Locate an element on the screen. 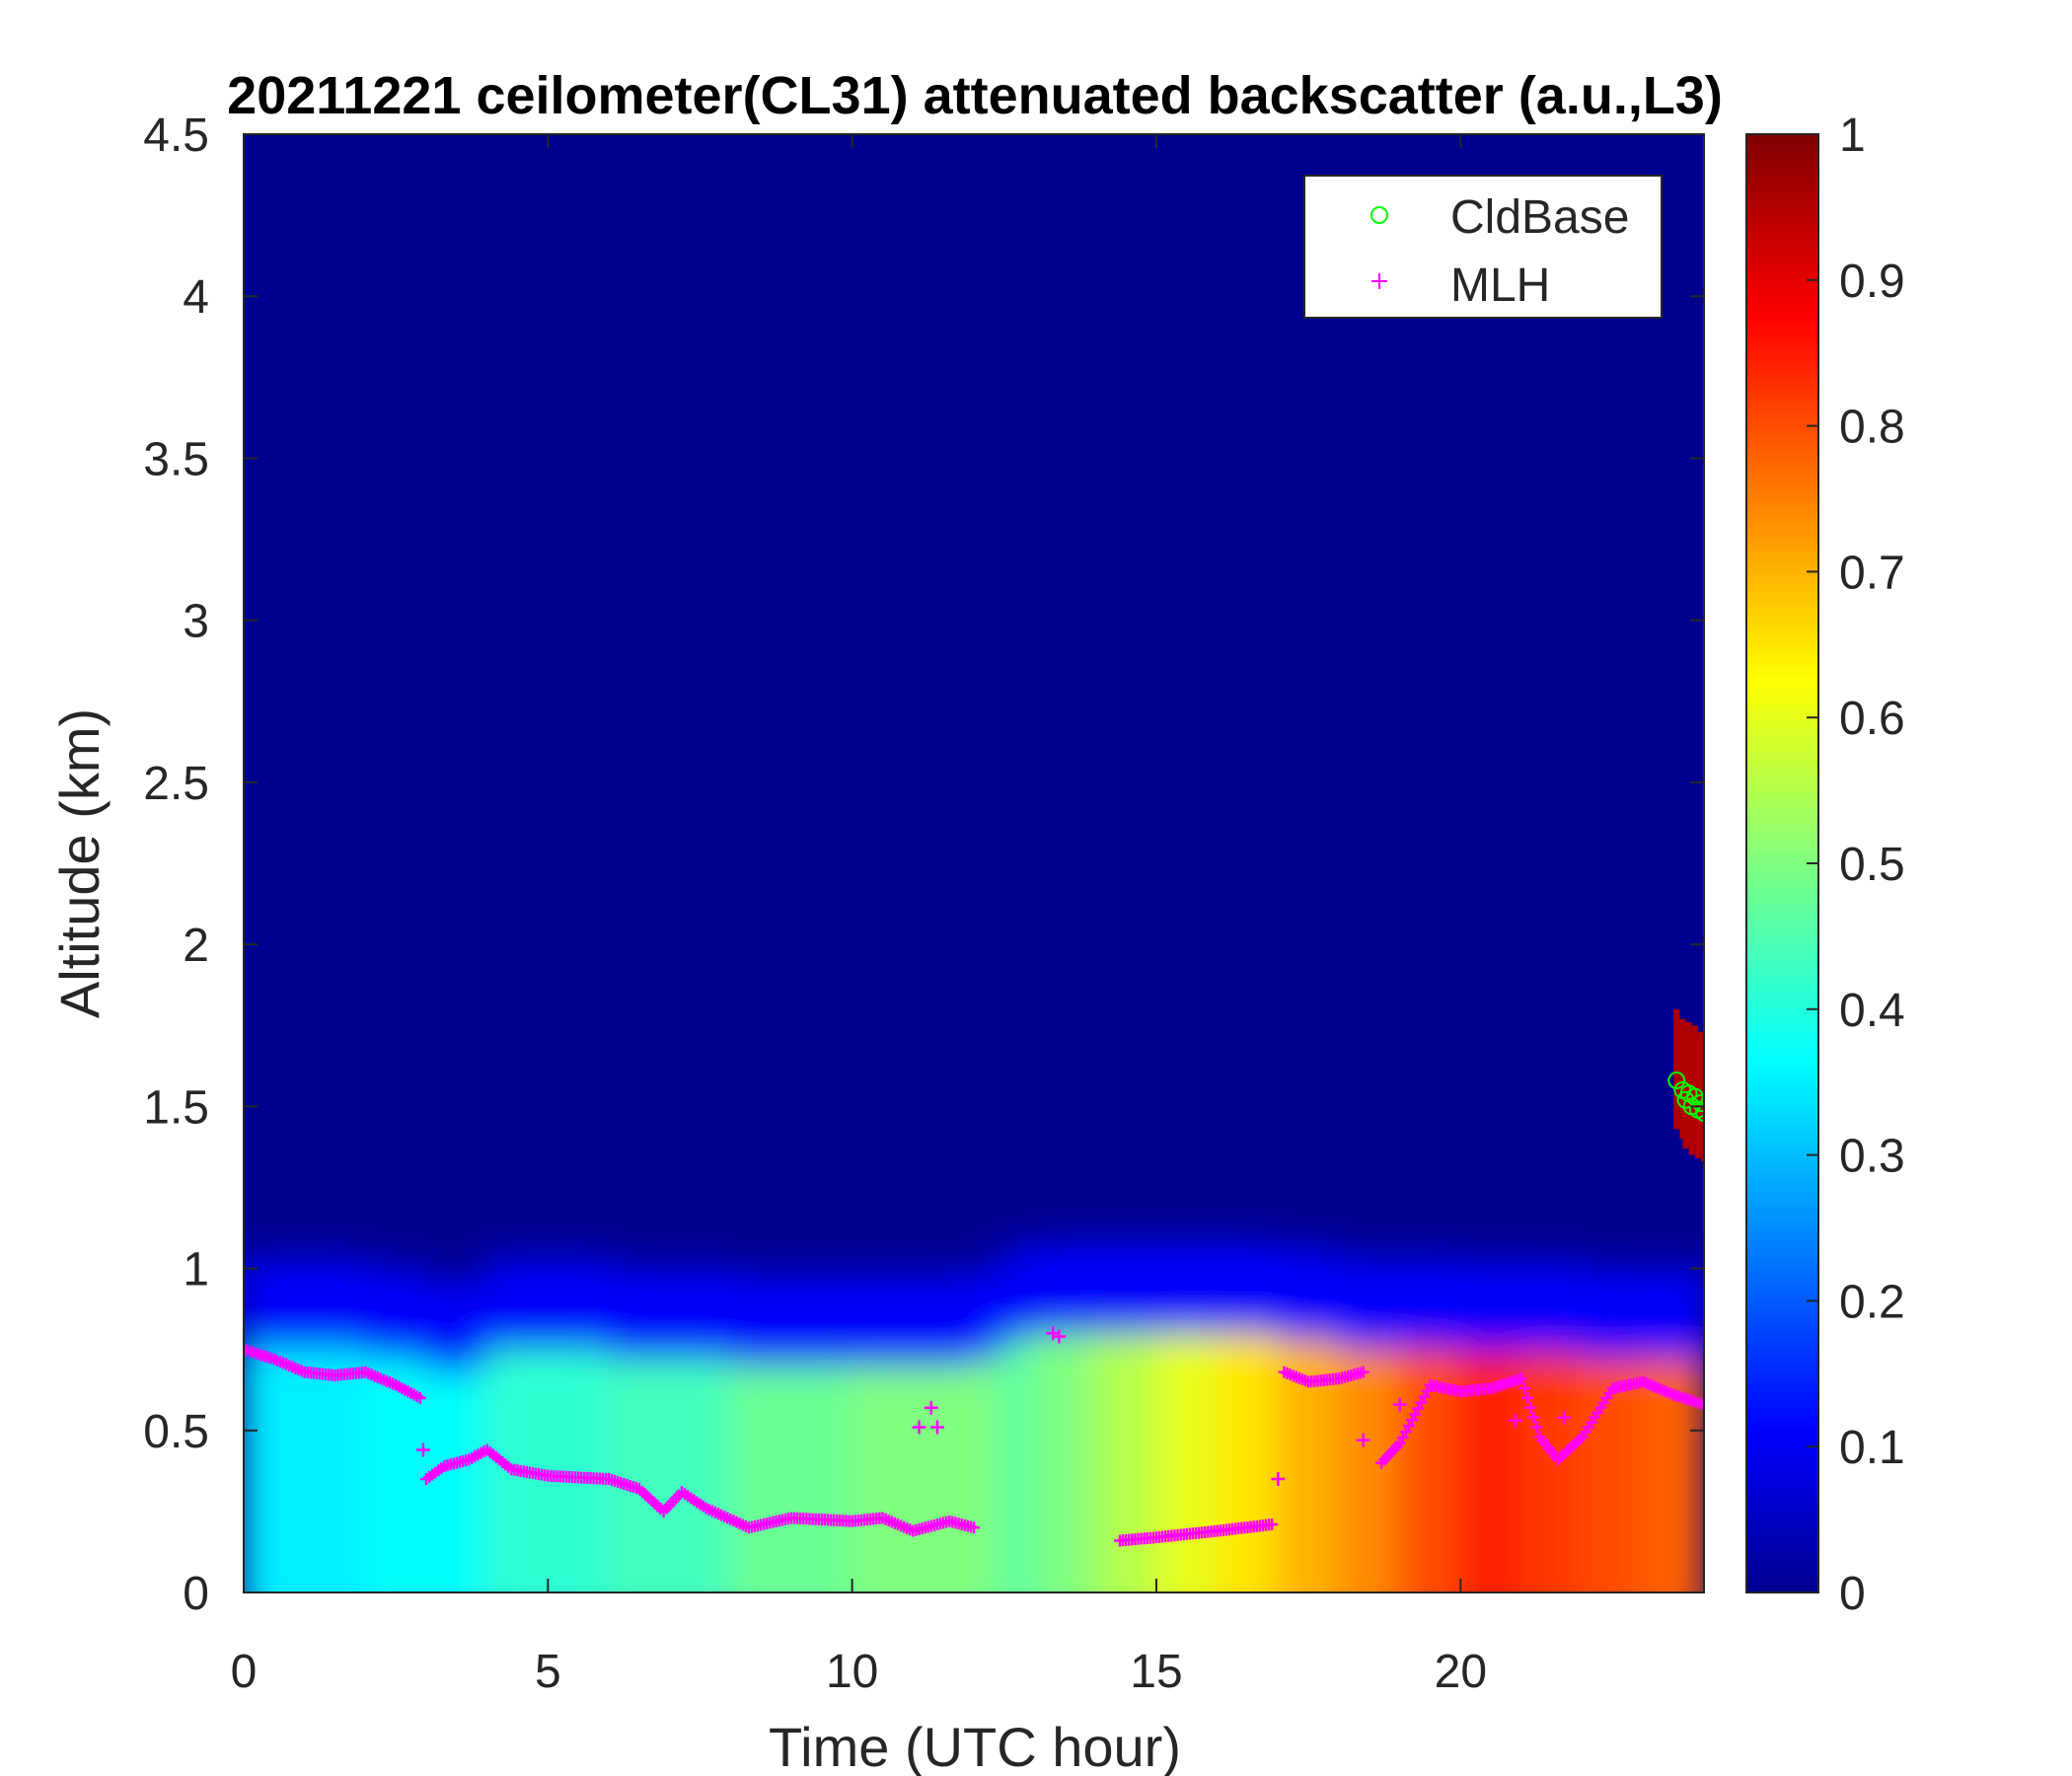 This screenshot has width=2072, height=1776. y-tick-label: 3.5 is located at coordinates (176, 459).